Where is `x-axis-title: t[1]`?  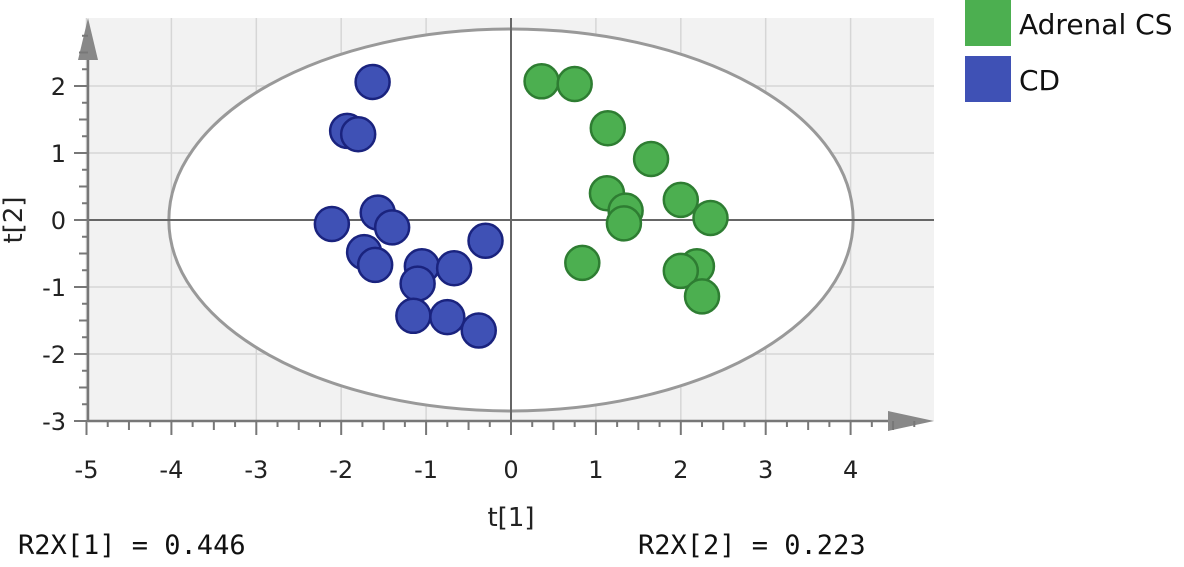 x-axis-title: t[1] is located at coordinates (510, 518).